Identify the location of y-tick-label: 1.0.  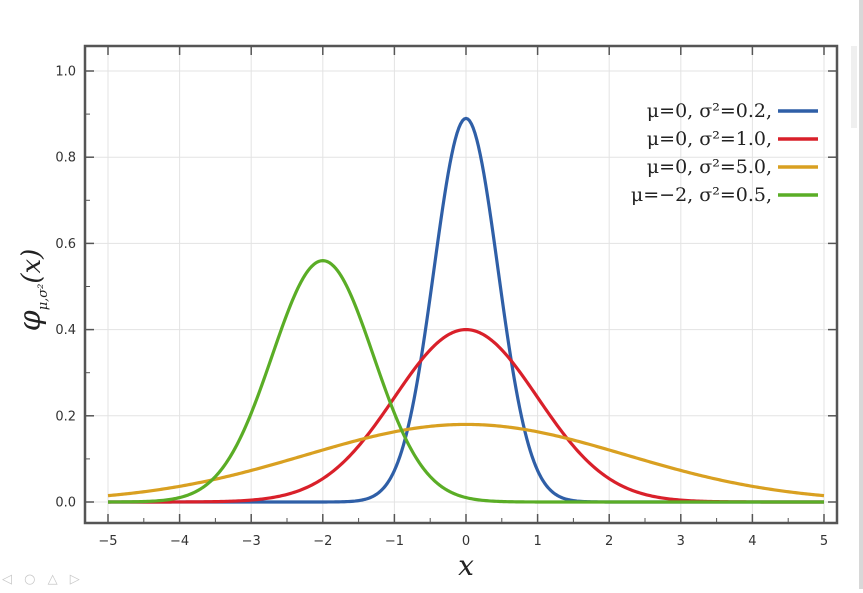
(65, 72).